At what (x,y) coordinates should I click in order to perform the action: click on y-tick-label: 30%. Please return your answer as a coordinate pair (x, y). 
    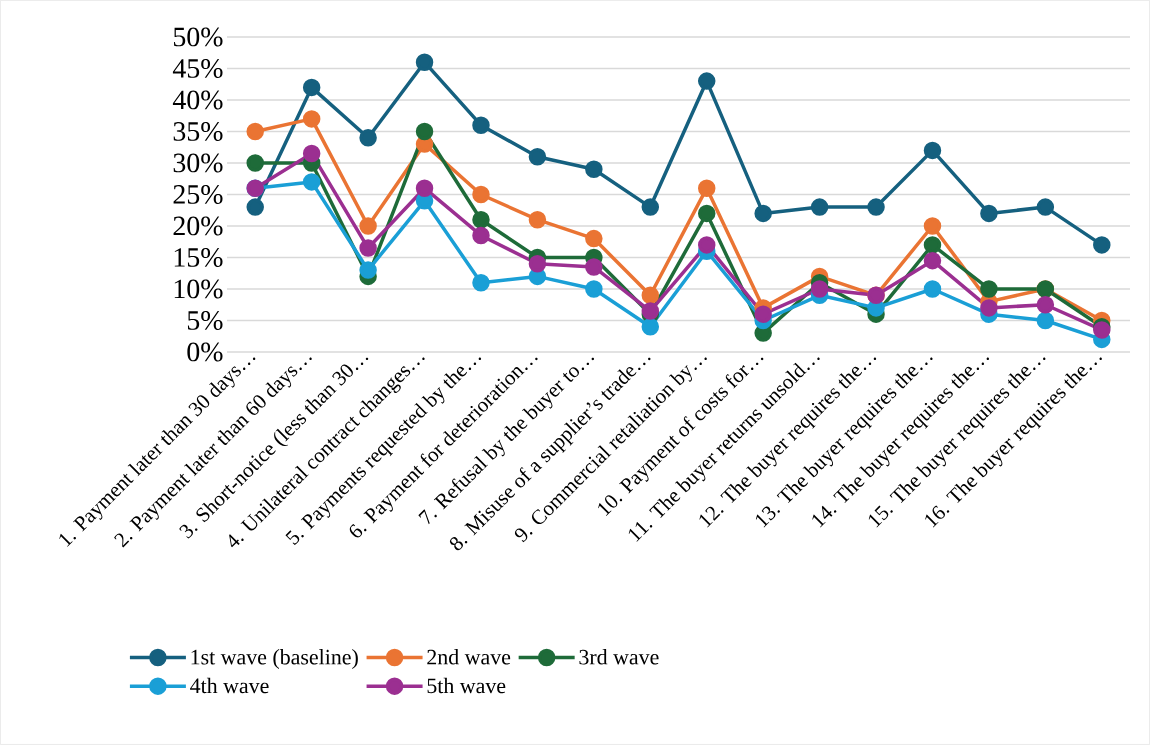
    Looking at the image, I should click on (198, 163).